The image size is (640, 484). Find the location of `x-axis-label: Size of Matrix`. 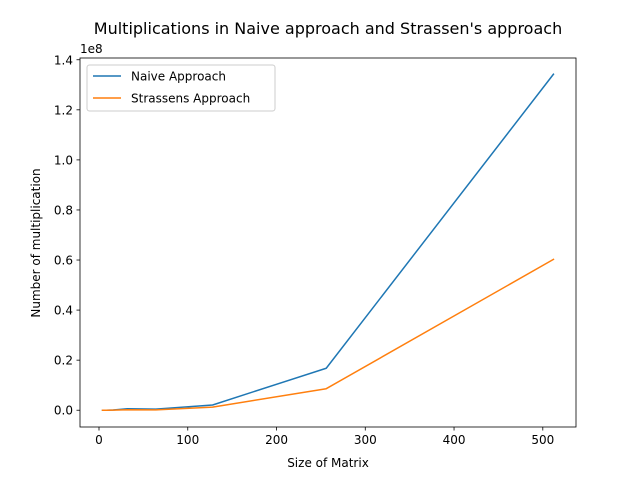

x-axis-label: Size of Matrix is located at coordinates (328, 463).